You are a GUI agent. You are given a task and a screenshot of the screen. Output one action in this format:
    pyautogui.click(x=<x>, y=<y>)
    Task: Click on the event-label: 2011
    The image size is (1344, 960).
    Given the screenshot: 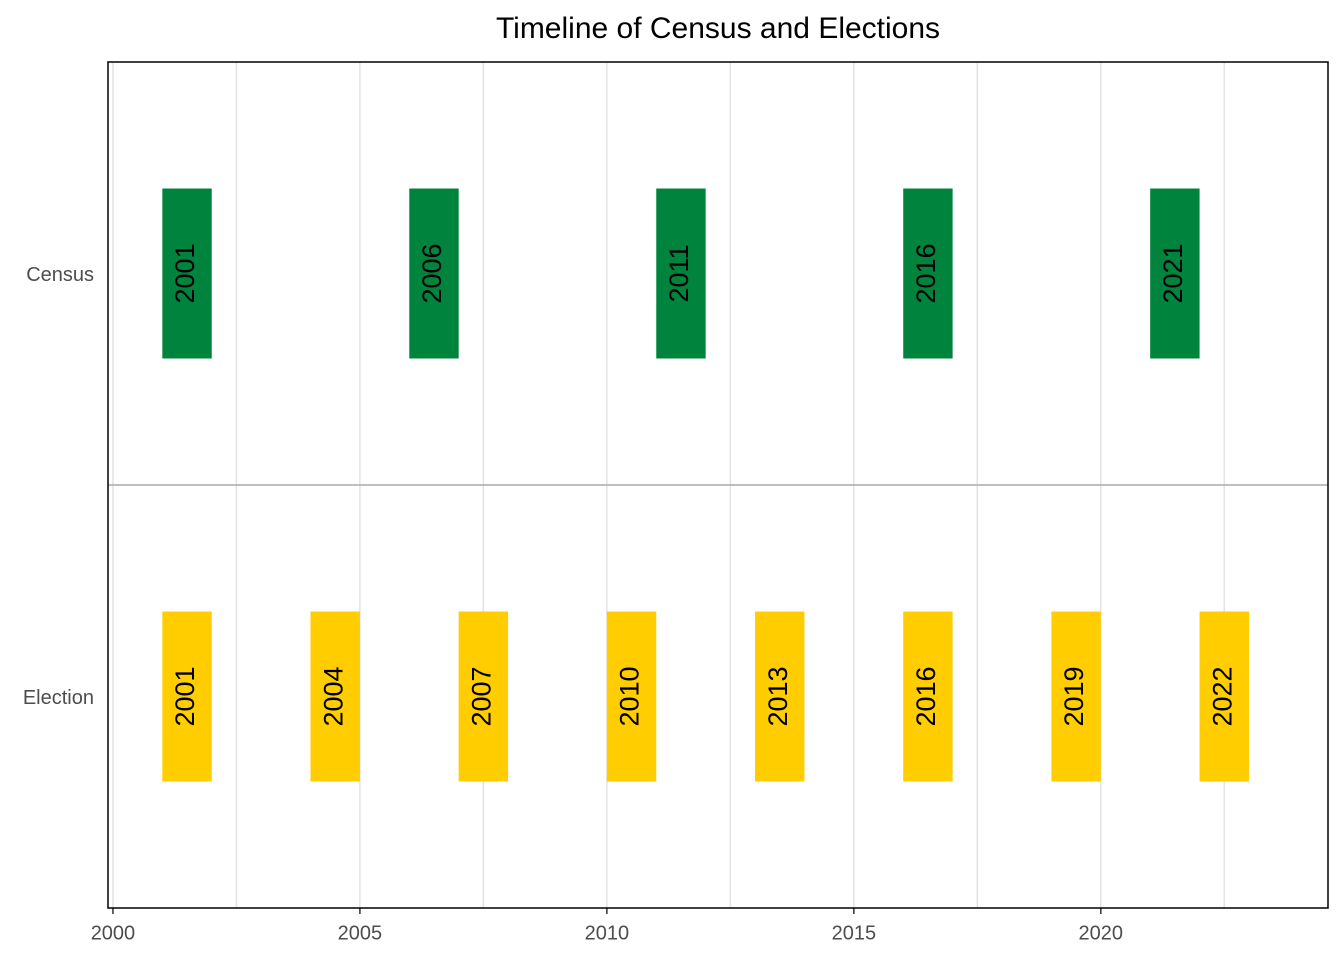 What is the action you would take?
    pyautogui.click(x=679, y=273)
    